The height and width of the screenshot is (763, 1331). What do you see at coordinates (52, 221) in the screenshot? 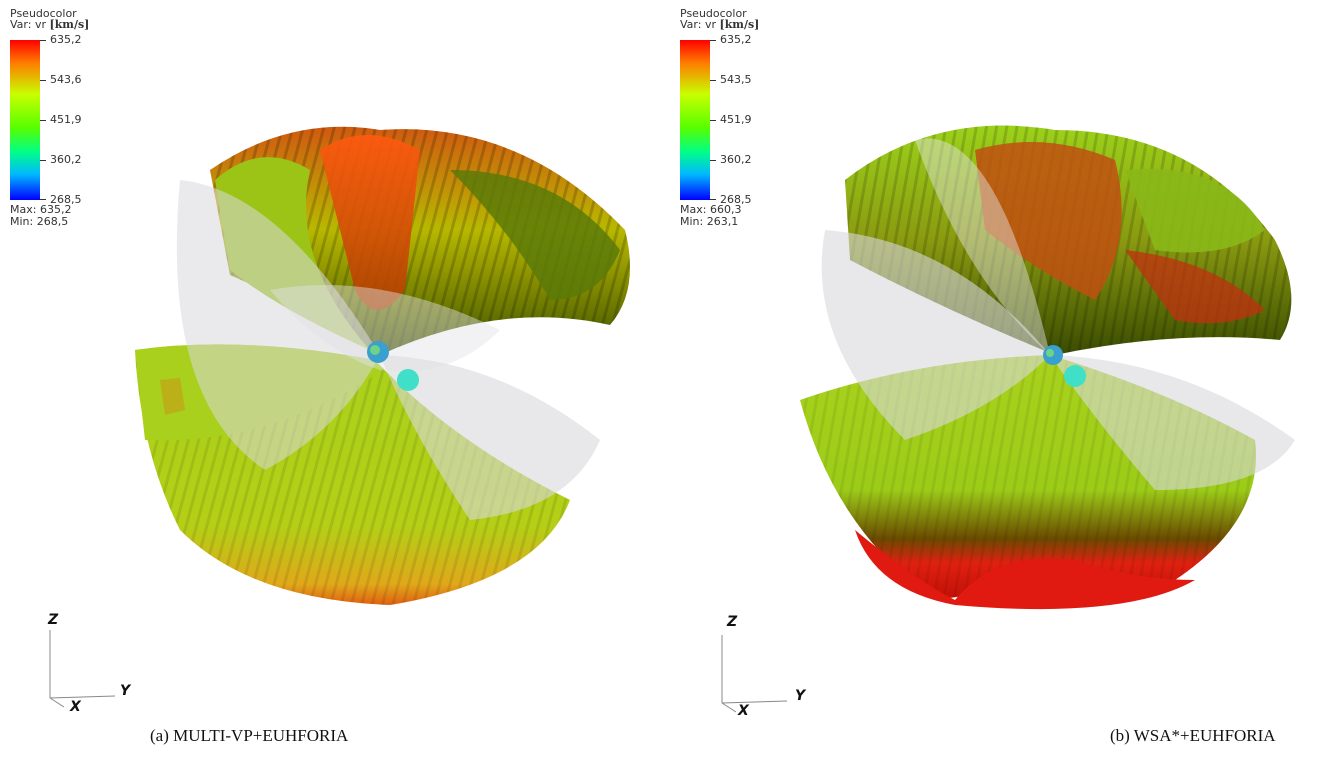
I see `min-value: 268,5` at bounding box center [52, 221].